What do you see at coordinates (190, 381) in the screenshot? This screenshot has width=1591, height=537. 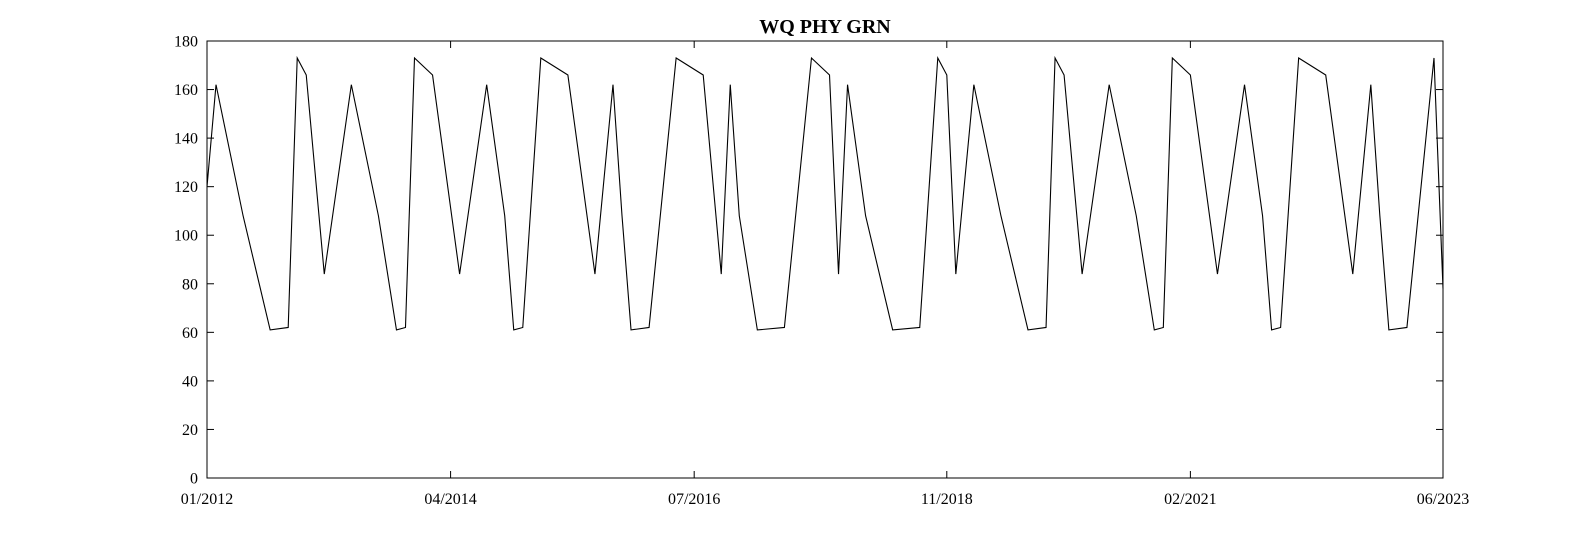 I see `y-tick-label: 40` at bounding box center [190, 381].